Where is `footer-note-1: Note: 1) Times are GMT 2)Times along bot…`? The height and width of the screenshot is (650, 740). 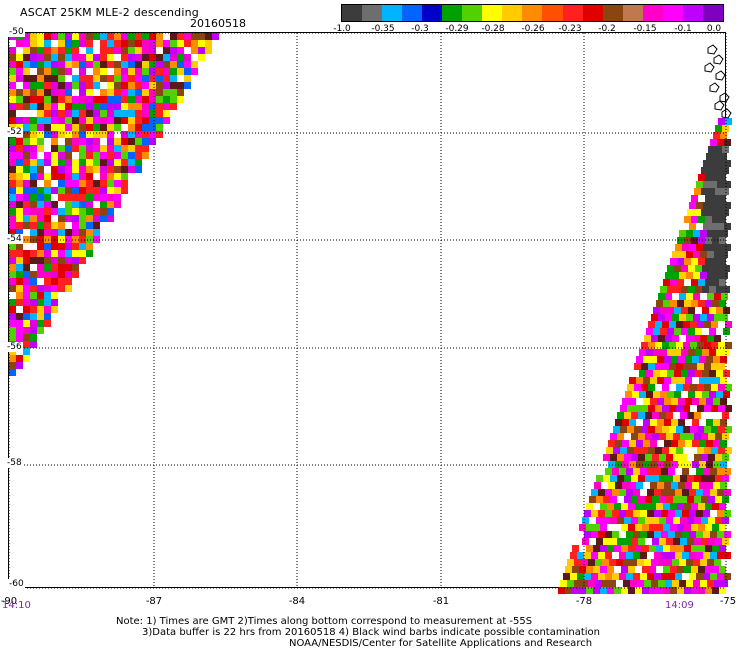
footer-note-1: Note: 1) Times are GMT 2)Times along bot… is located at coordinates (324, 621).